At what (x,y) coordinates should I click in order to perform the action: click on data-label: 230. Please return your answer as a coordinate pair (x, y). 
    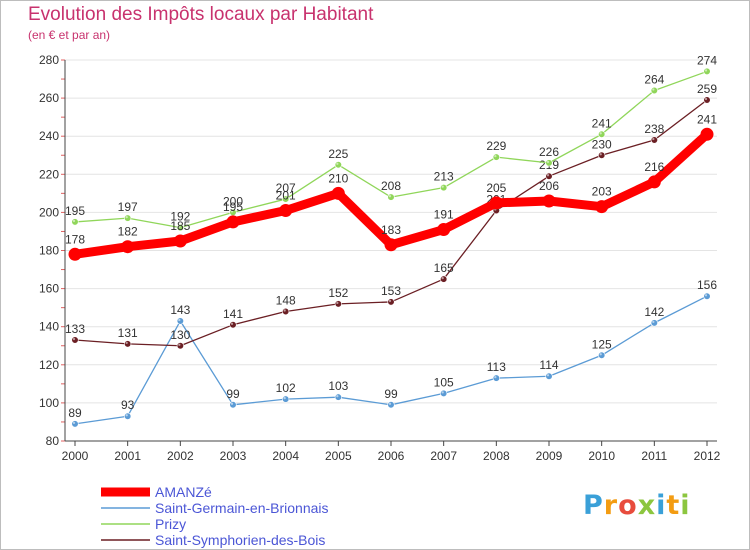
    Looking at the image, I should click on (602, 144).